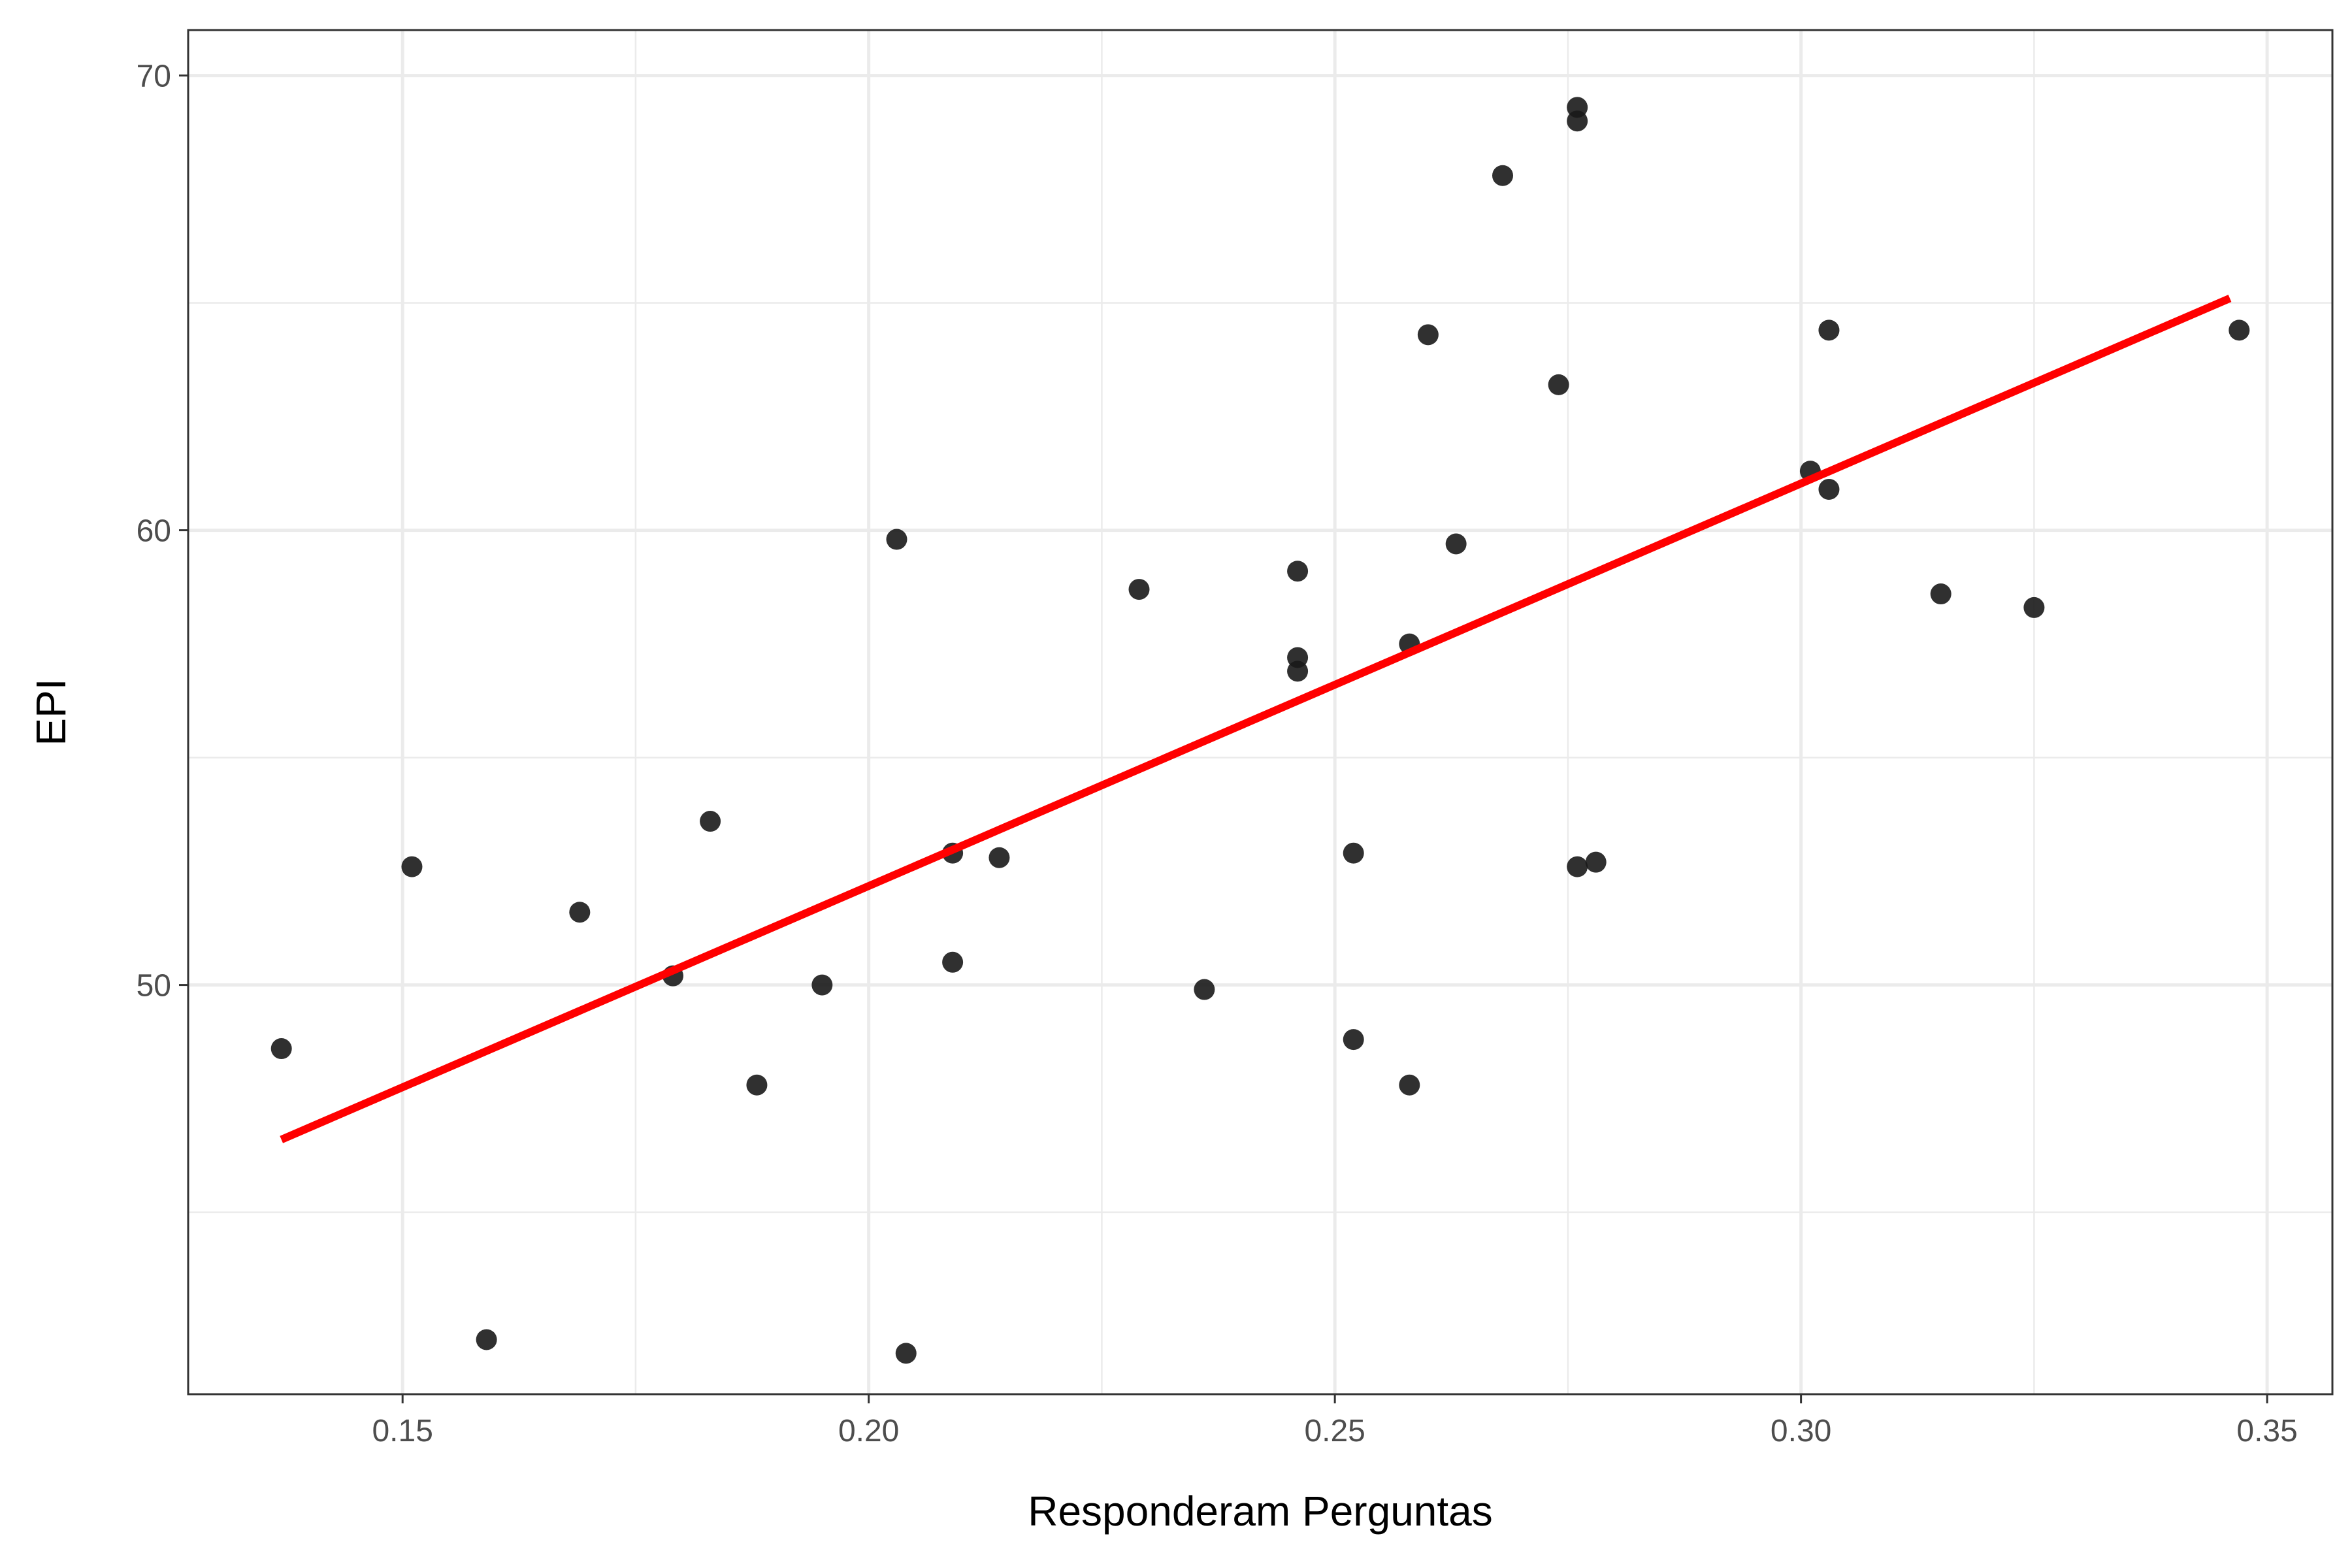  Describe the element at coordinates (868, 1431) in the screenshot. I see `x-tick-label: 0.20` at that location.